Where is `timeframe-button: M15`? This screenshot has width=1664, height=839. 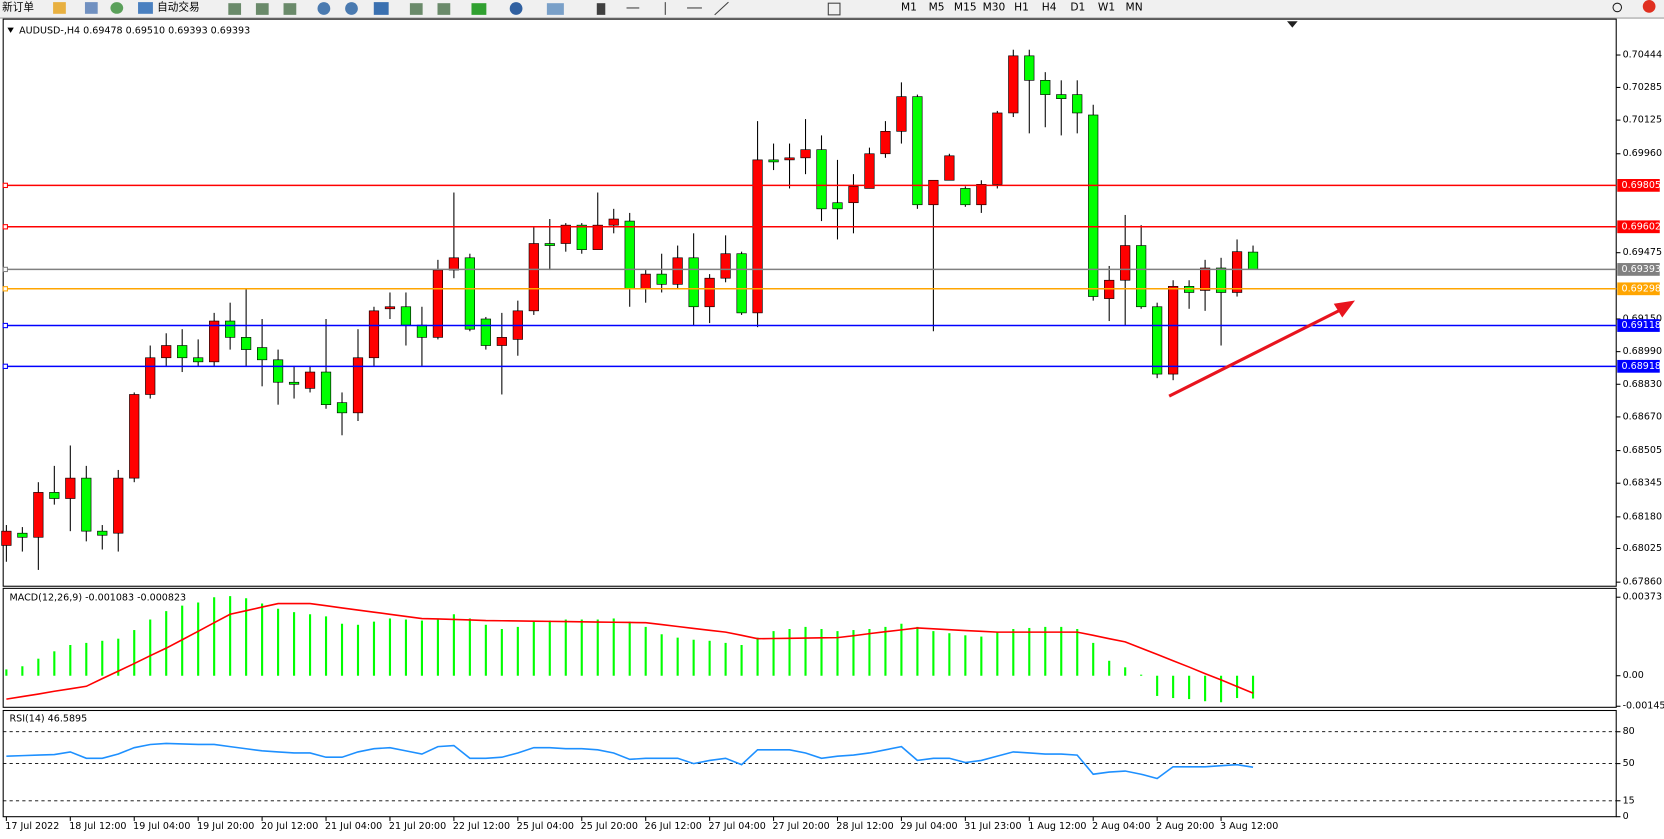 timeframe-button: M15 is located at coordinates (965, 6).